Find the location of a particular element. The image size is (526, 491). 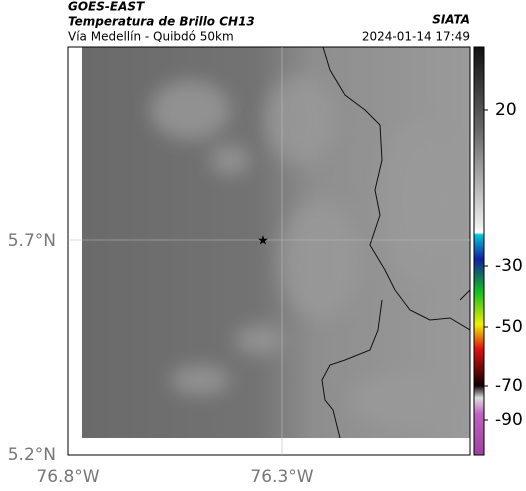

location-marker: ★ is located at coordinates (263, 241).